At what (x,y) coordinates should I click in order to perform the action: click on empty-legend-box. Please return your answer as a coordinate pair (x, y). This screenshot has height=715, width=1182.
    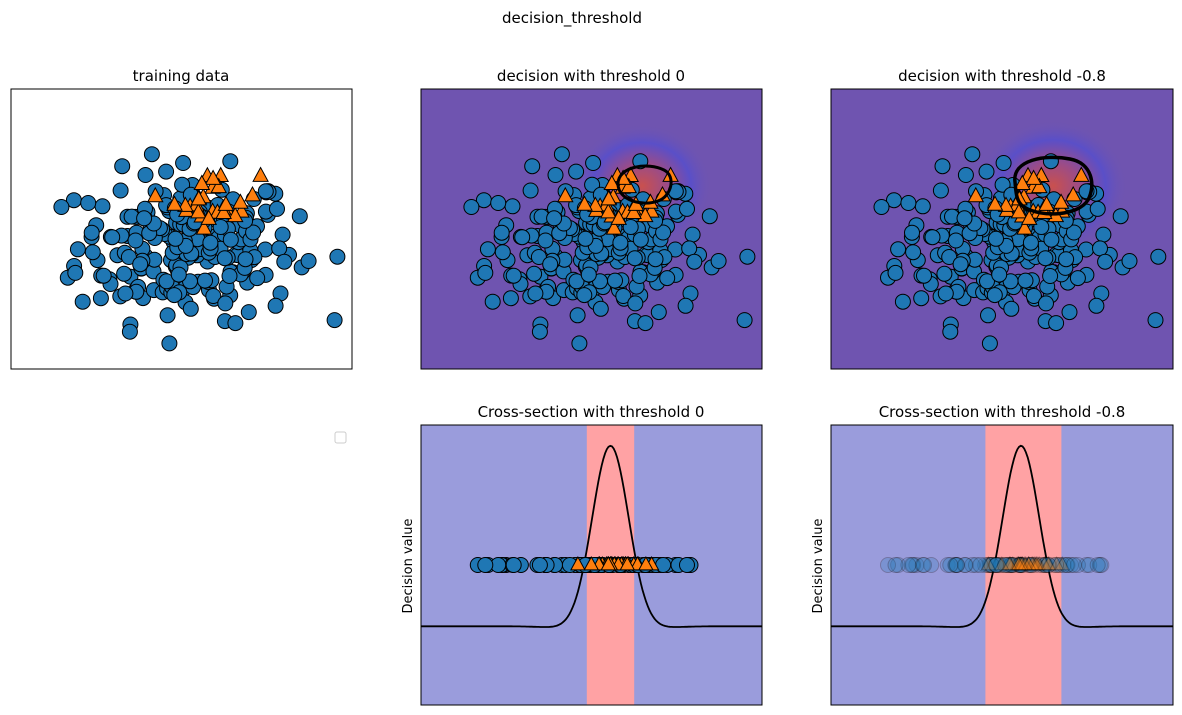
    Looking at the image, I should click on (340, 437).